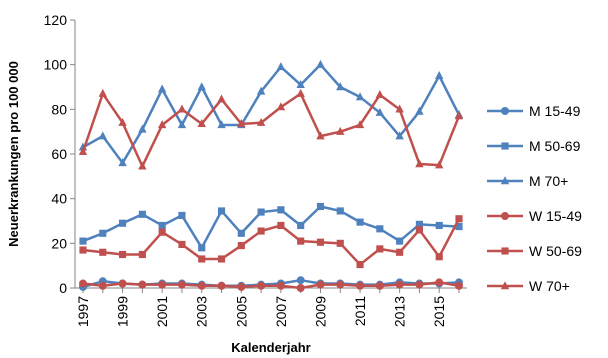 The width and height of the screenshot is (608, 358). Describe the element at coordinates (534, 198) in the screenshot. I see `legend: M 15-49 M 50-69 M 70+ W 15-49 W 50-69 W 70+` at that location.